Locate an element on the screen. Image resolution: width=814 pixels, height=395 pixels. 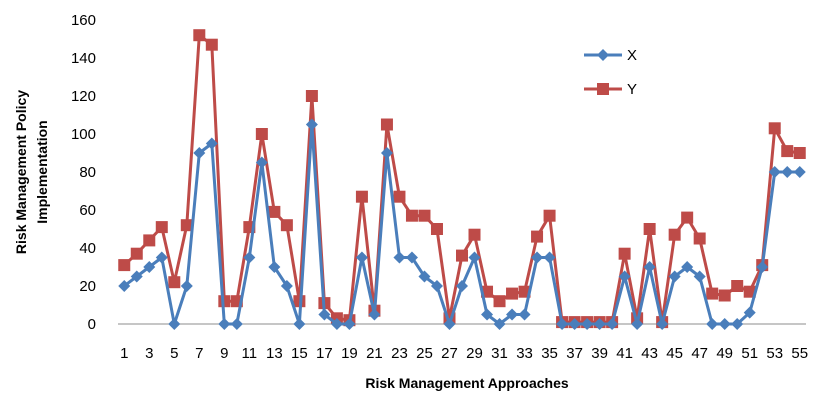
y-tick-label: 60 is located at coordinates (87, 210).